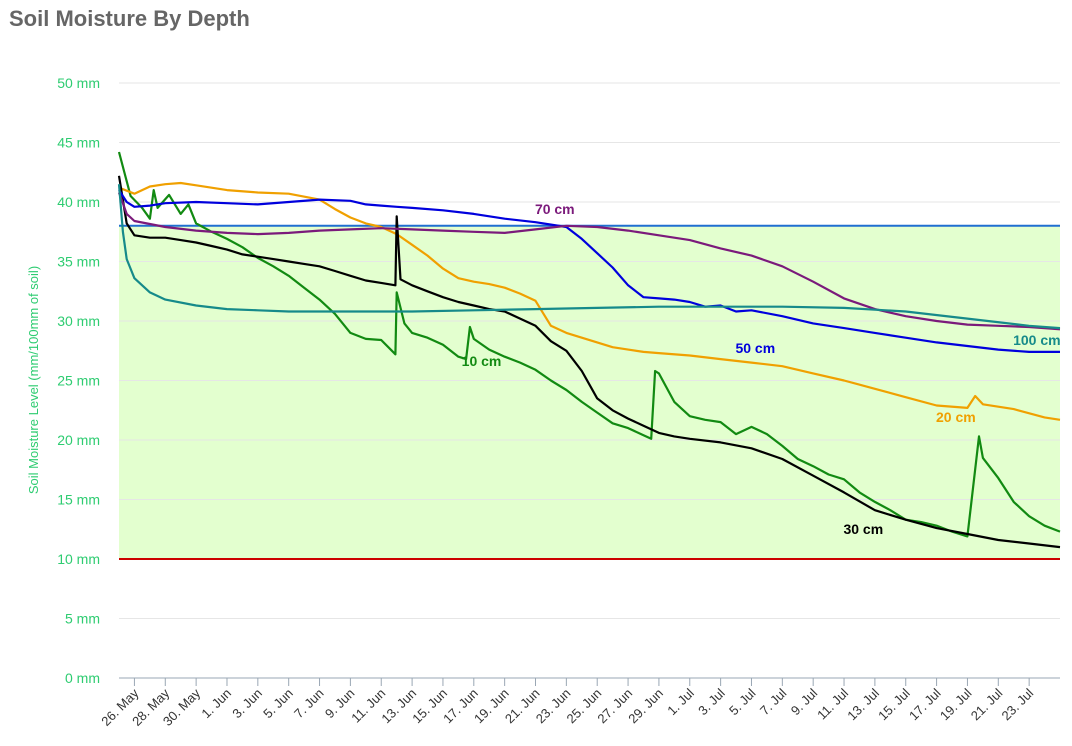 The width and height of the screenshot is (1072, 746). Describe the element at coordinates (78, 83) in the screenshot. I see `y-tick-label: 50 mm` at that location.